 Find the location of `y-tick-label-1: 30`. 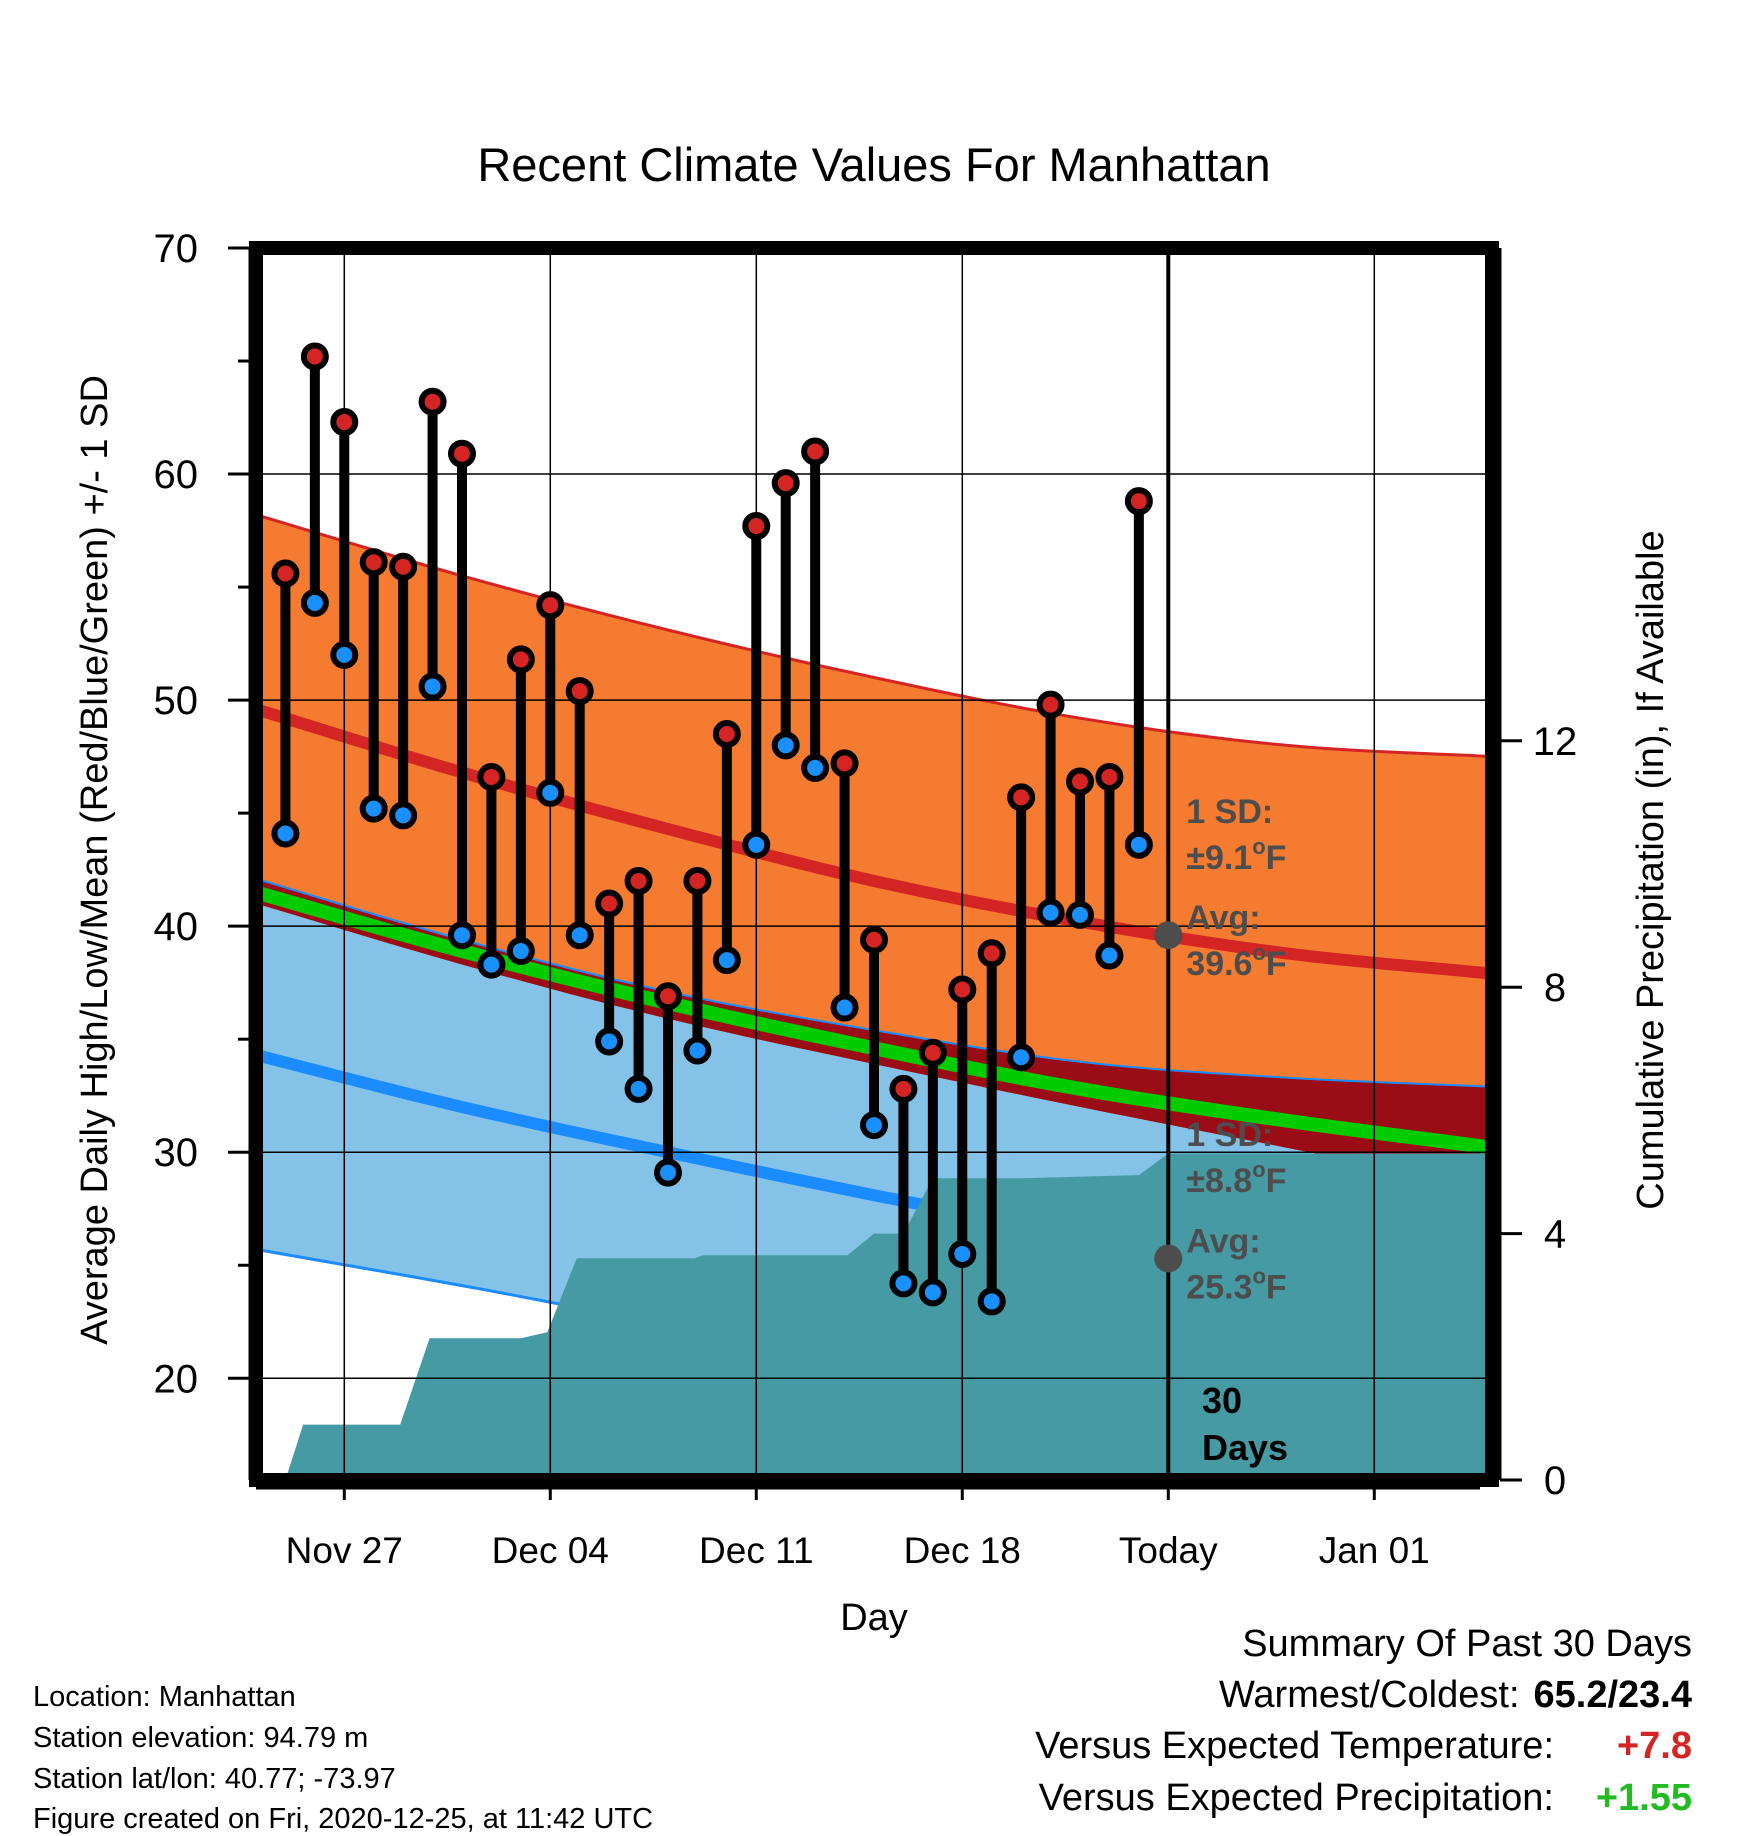

y-tick-label-1: 30 is located at coordinates (176, 1153).